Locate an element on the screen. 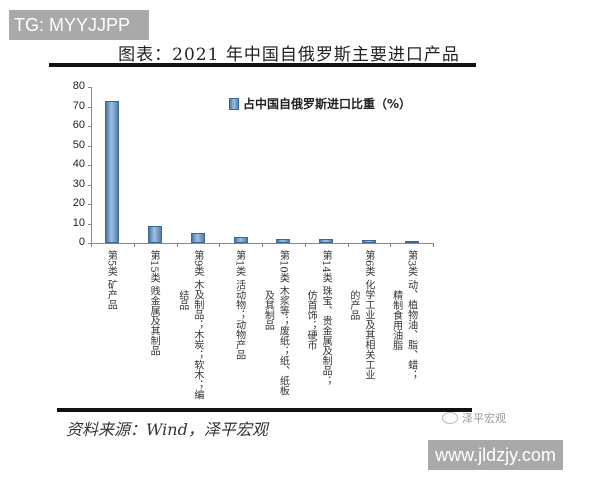 The width and height of the screenshot is (600, 480). legend: 占中国自俄罗斯进口比重（%） is located at coordinates (320, 103).